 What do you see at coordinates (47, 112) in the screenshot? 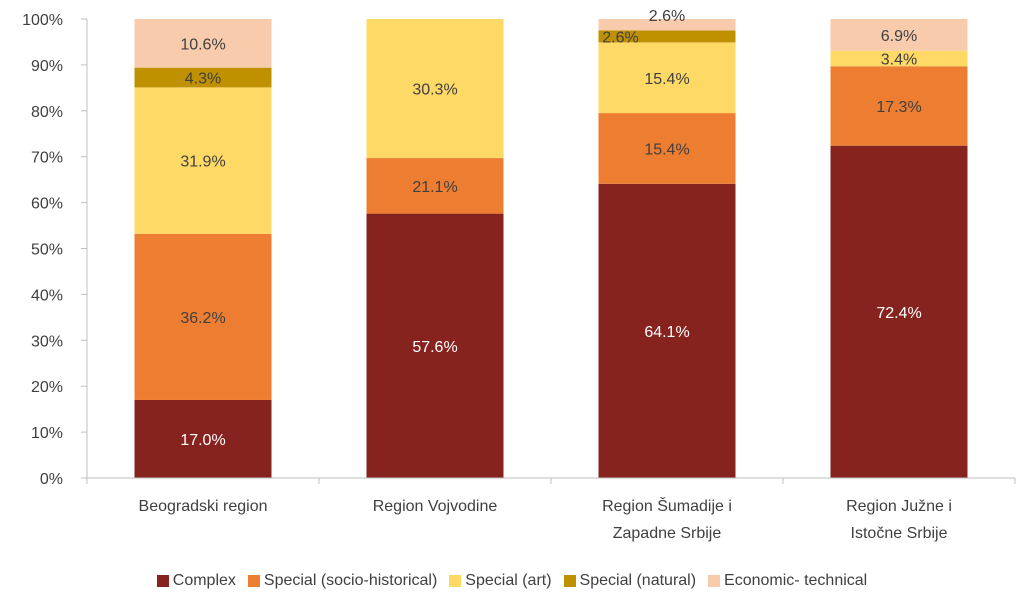
I see `y-tick-label: 80%` at bounding box center [47, 112].